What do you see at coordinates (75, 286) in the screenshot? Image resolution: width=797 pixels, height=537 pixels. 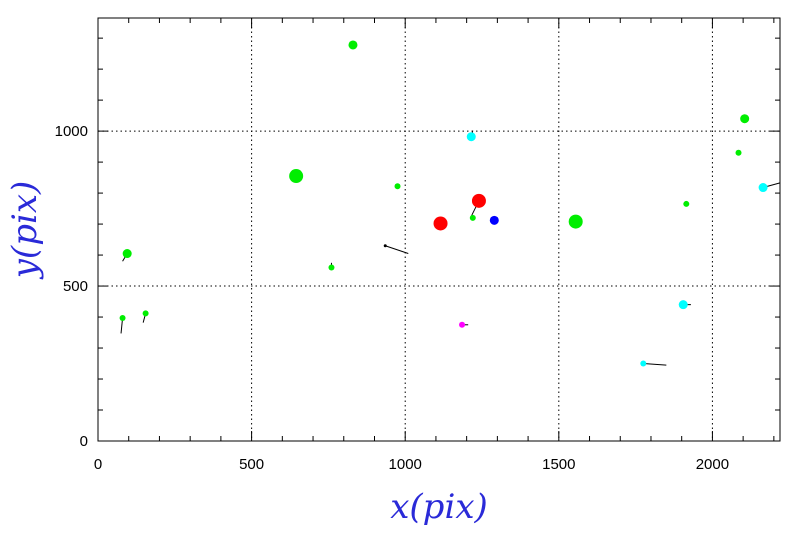 I see `y-tick-label: 500` at bounding box center [75, 286].